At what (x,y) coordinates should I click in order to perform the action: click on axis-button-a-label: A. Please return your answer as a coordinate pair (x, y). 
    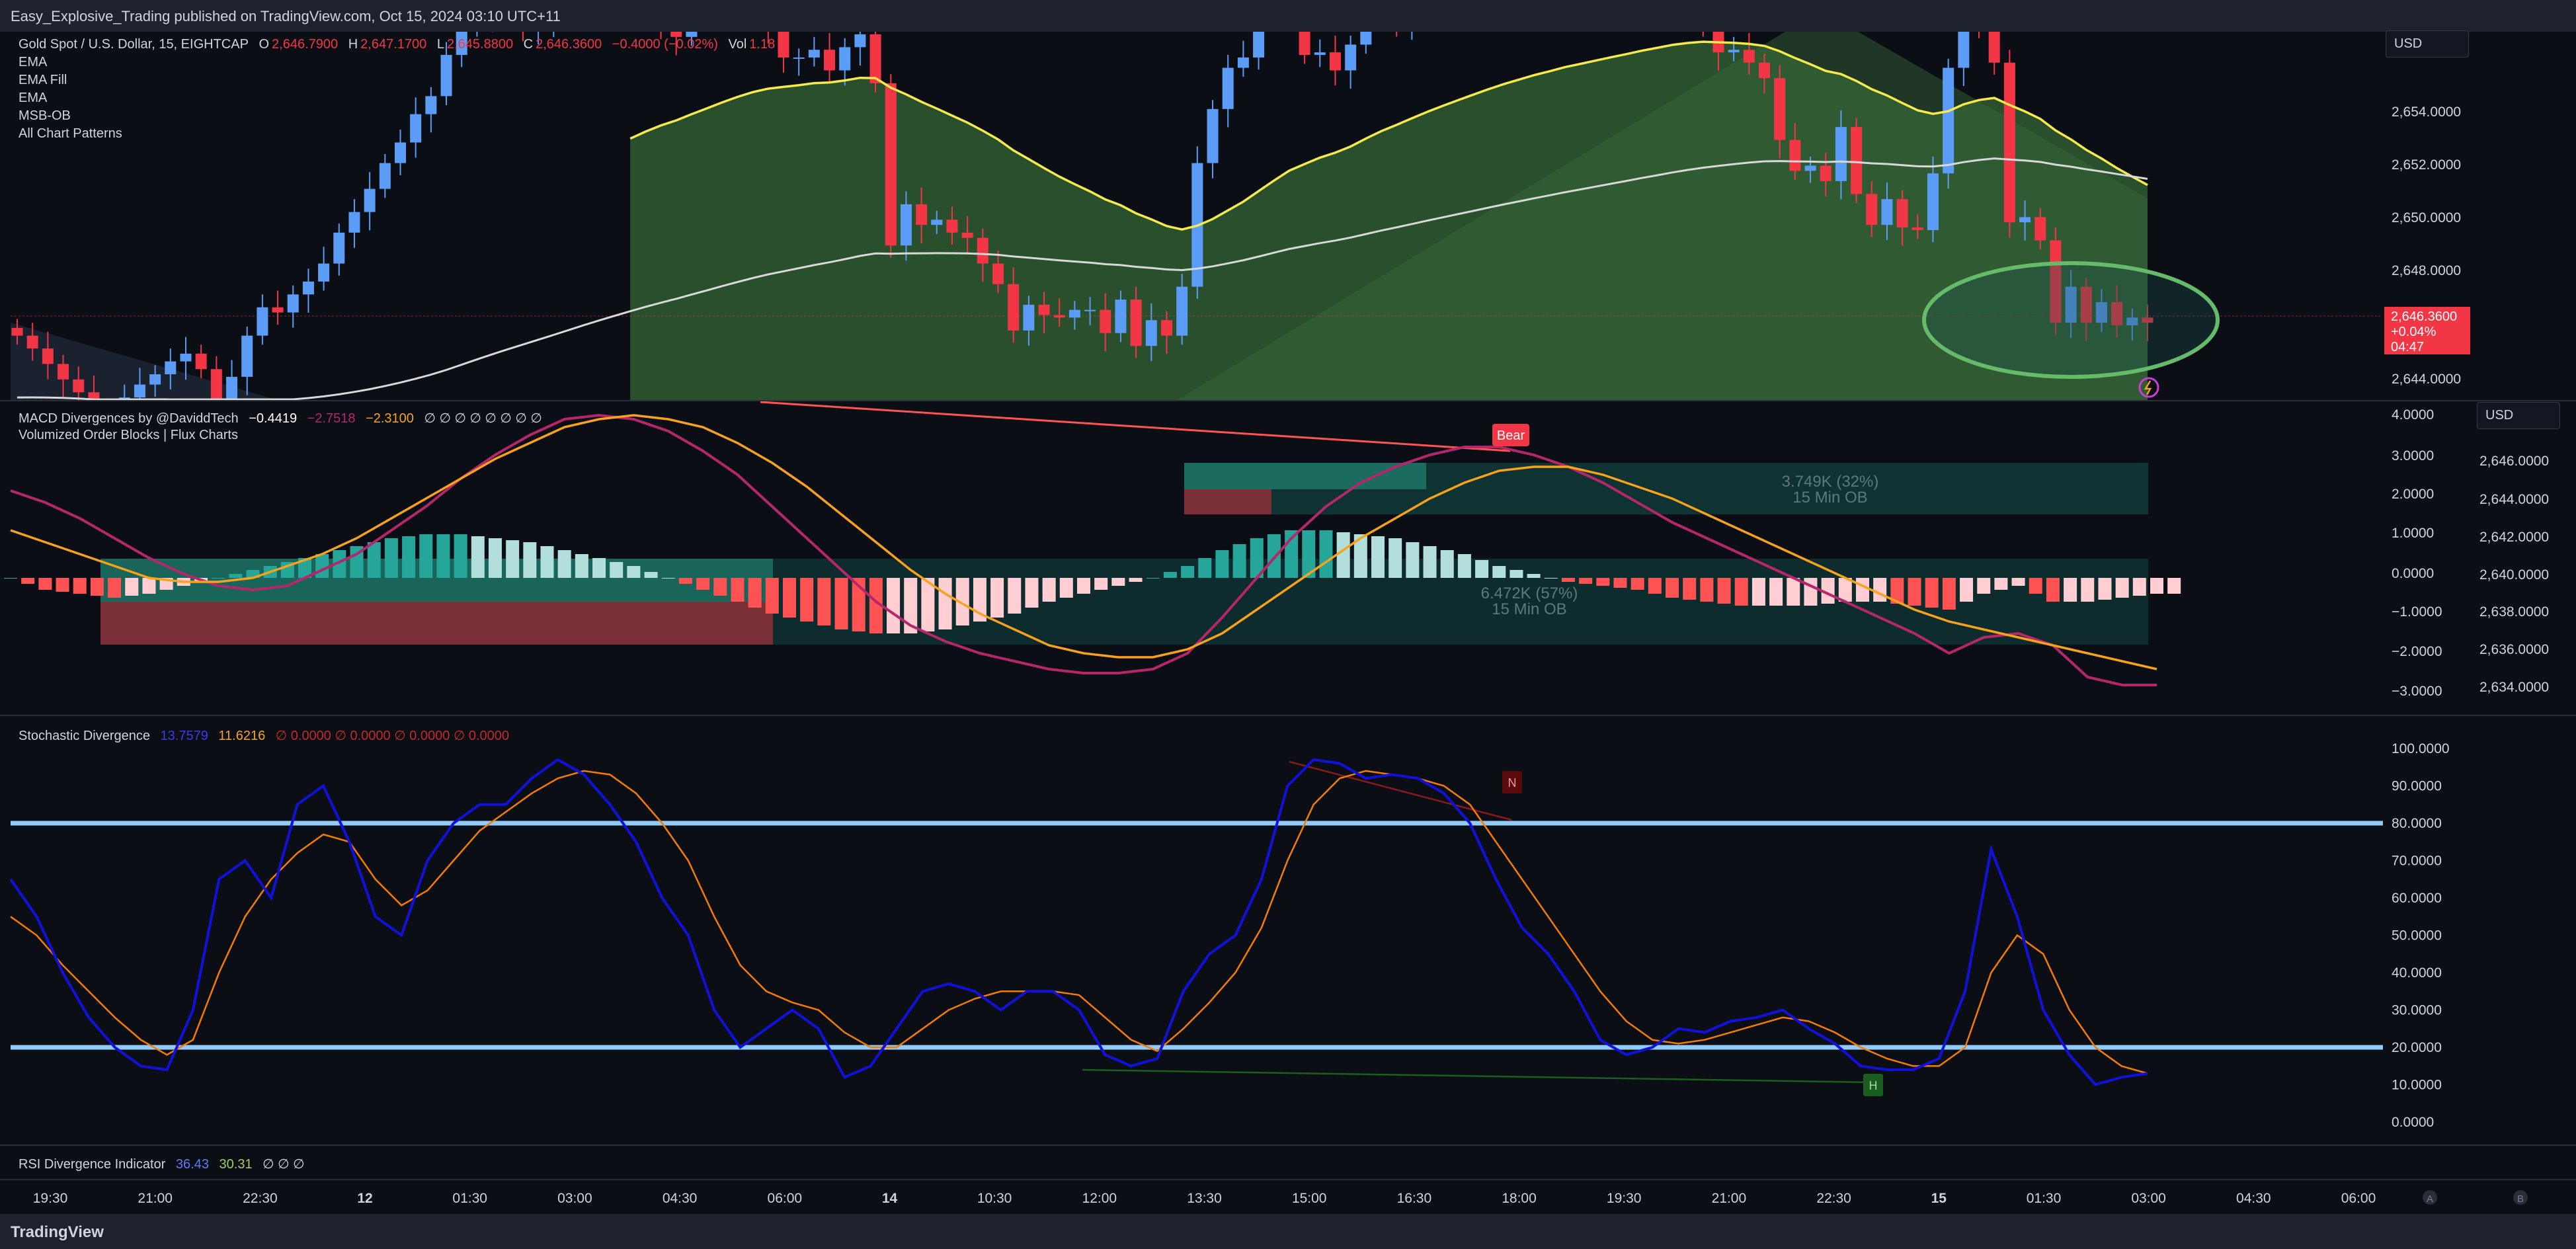
    Looking at the image, I should click on (2430, 1199).